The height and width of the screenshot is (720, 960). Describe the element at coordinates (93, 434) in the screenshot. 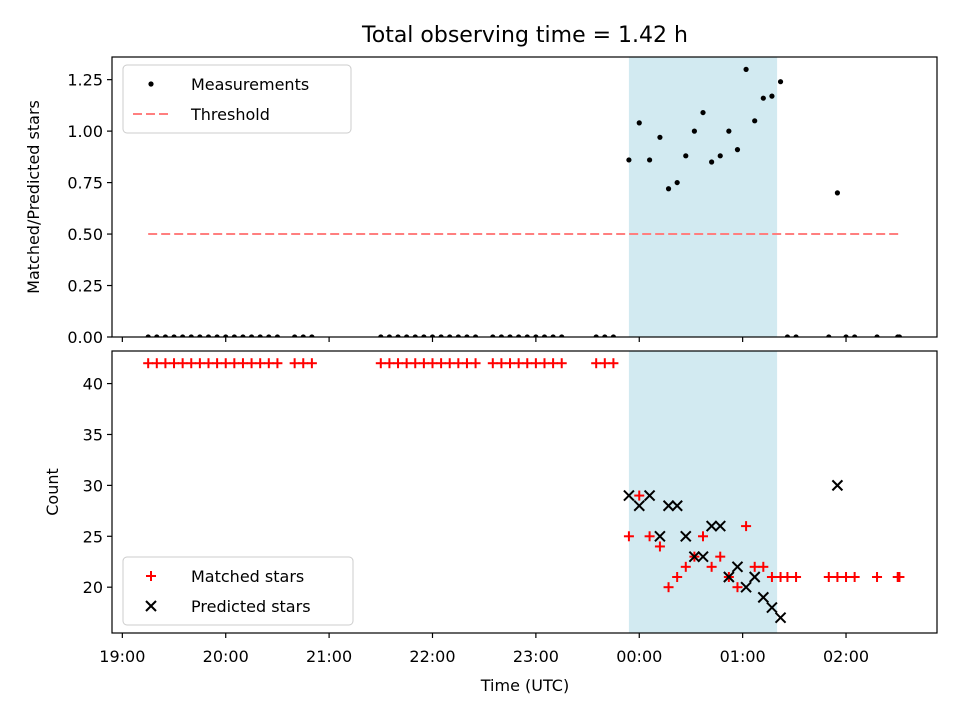

I see `y-tick-label: 35` at that location.